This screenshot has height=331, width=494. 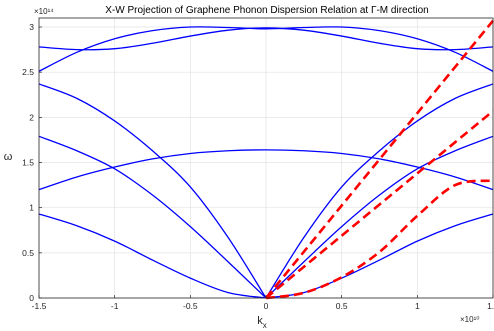 I want to click on y-tick-label: 0, so click(x=31, y=298).